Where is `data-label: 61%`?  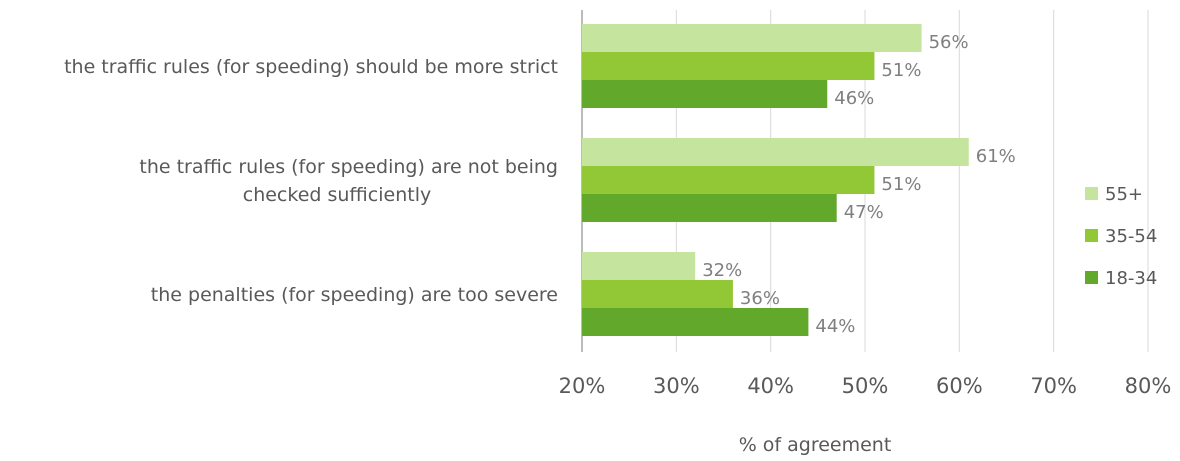 data-label: 61% is located at coordinates (996, 156).